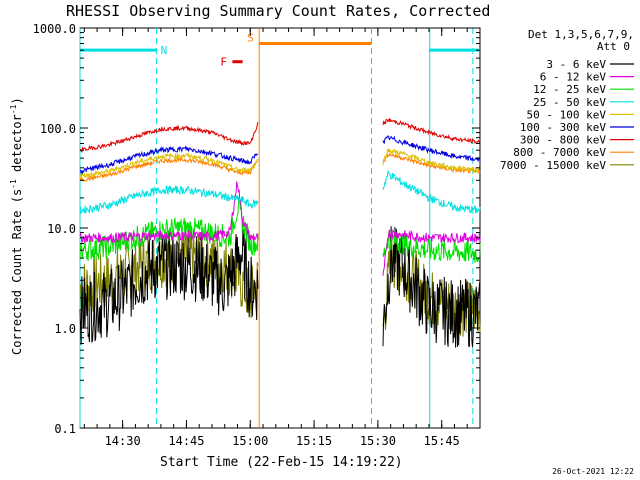 This screenshot has width=640, height=480. Describe the element at coordinates (563, 127) in the screenshot. I see `legend-entry-label: 100 - 300 keV` at that location.